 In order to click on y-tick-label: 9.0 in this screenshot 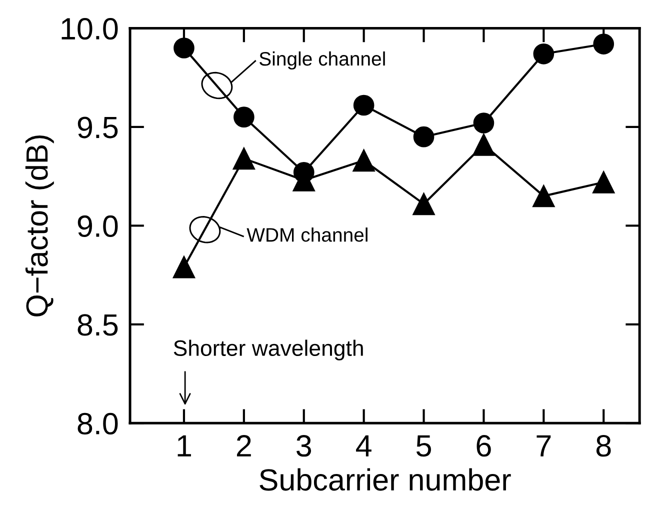, I will do `click(98, 226)`.